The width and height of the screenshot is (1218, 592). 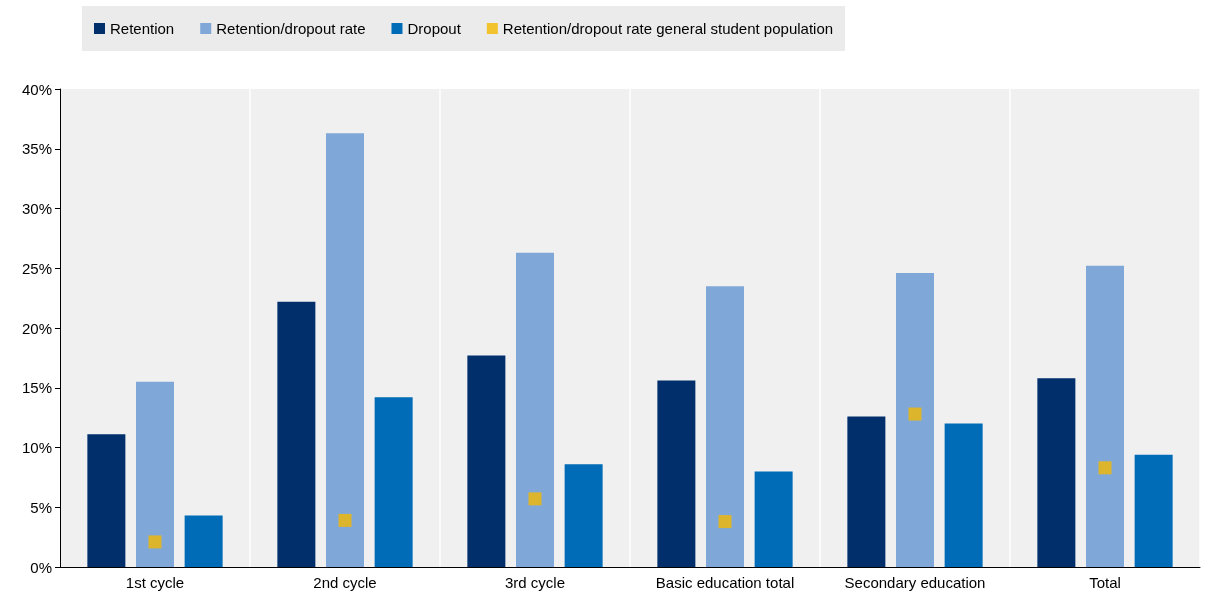 I want to click on legend-label: Retention/dropout rate, so click(x=291, y=28).